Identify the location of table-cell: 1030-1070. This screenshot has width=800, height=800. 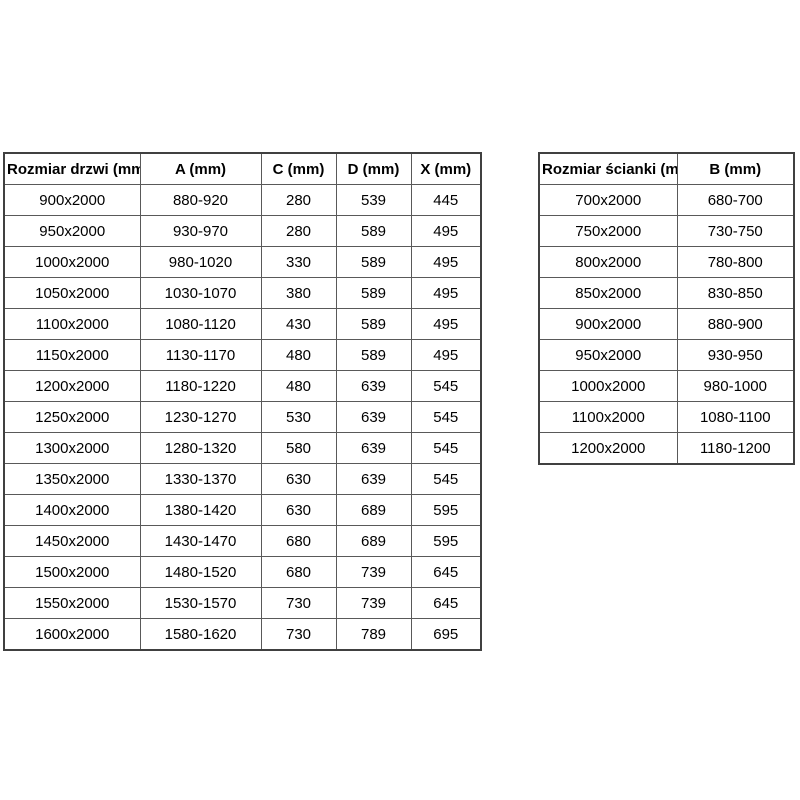
(200, 293).